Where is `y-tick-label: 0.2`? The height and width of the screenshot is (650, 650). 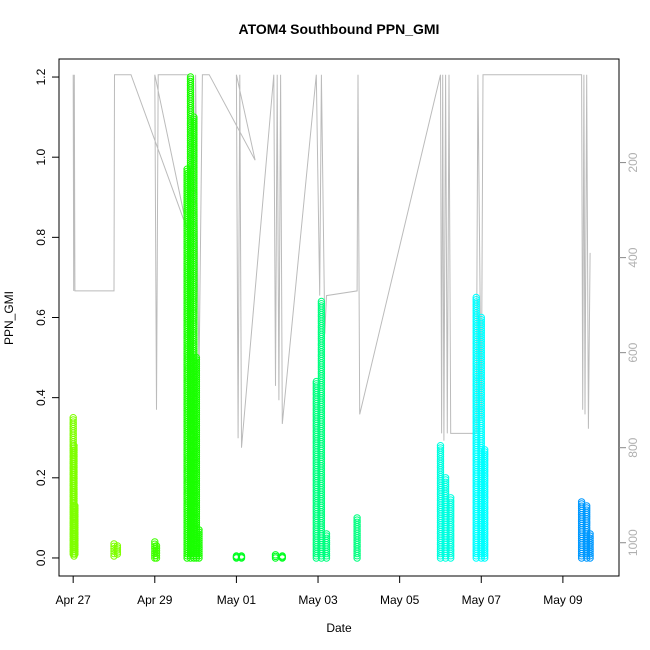
y-tick-label: 0.2 is located at coordinates (41, 477).